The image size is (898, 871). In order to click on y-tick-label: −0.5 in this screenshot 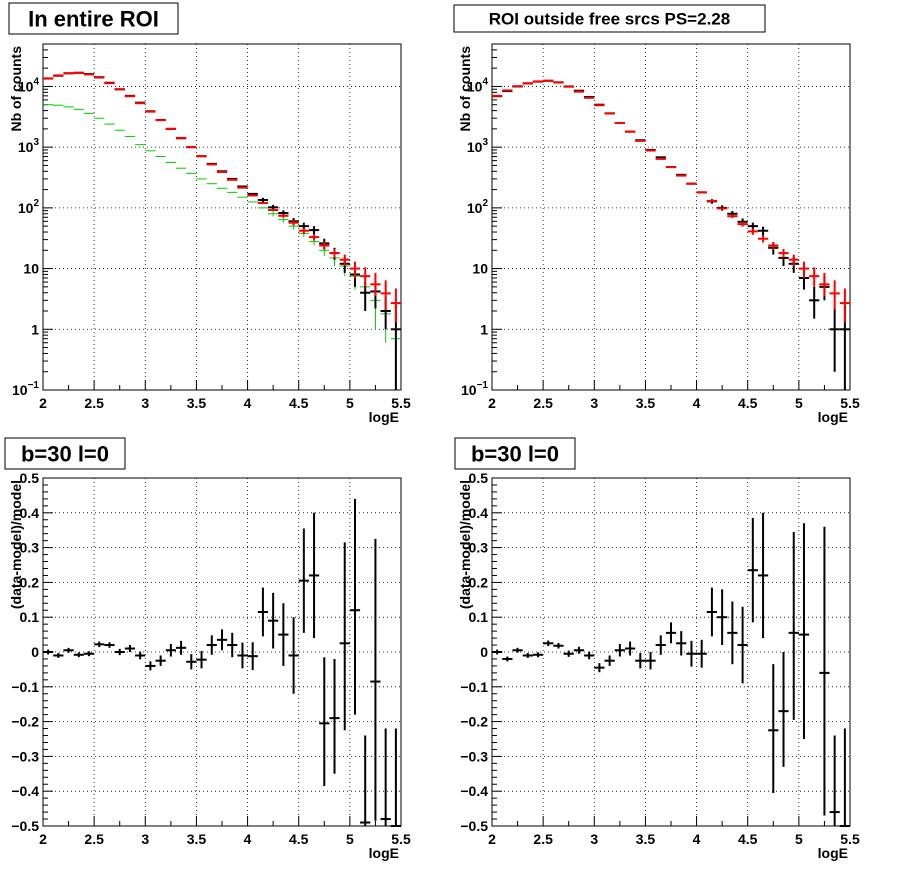, I will do `click(25, 826)`.